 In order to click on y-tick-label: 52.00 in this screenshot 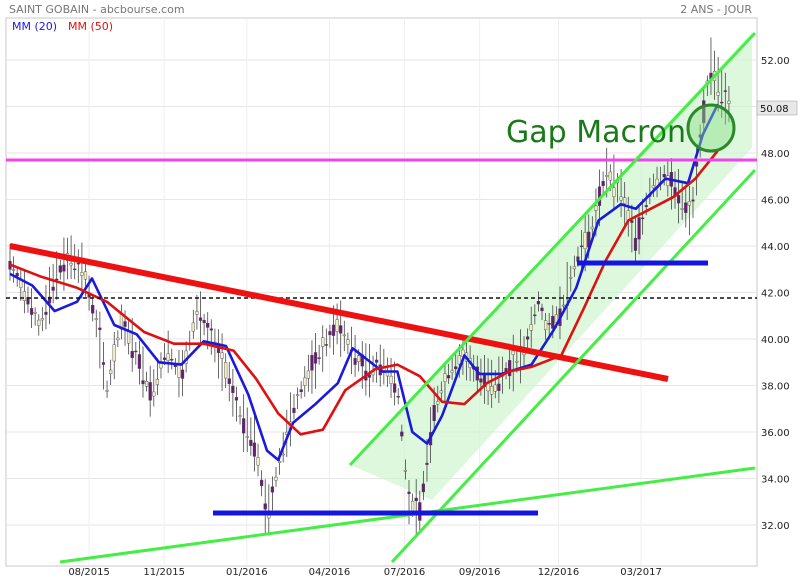, I will do `click(775, 61)`.